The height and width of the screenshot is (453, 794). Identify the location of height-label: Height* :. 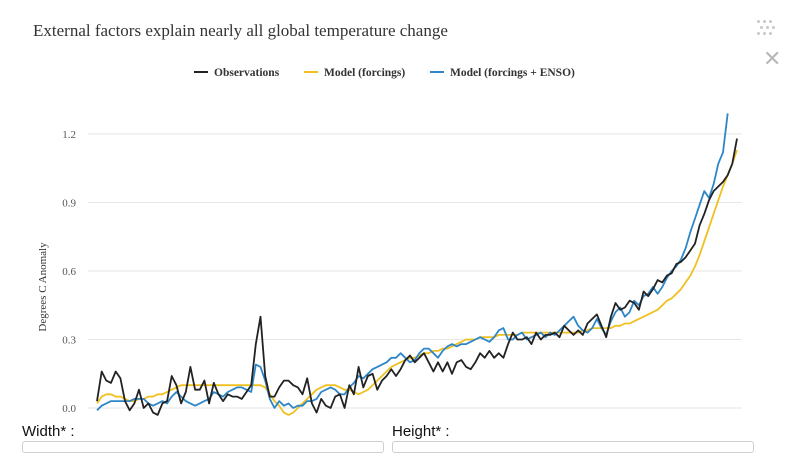
(421, 431).